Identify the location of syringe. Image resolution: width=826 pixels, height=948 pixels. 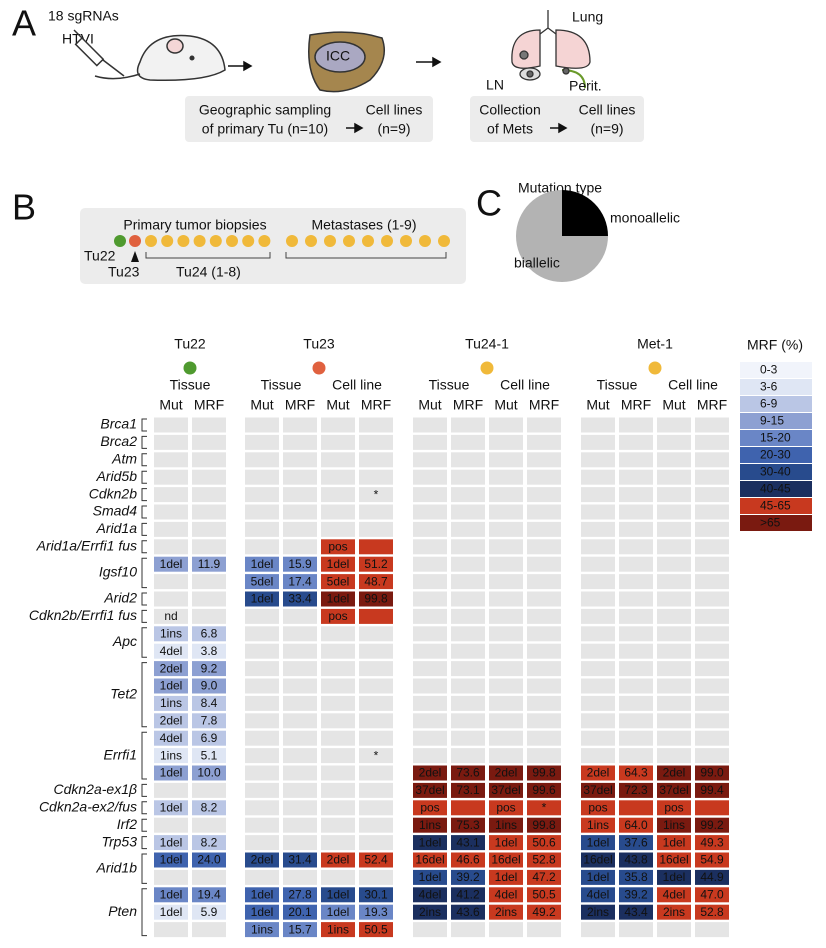
(99, 53).